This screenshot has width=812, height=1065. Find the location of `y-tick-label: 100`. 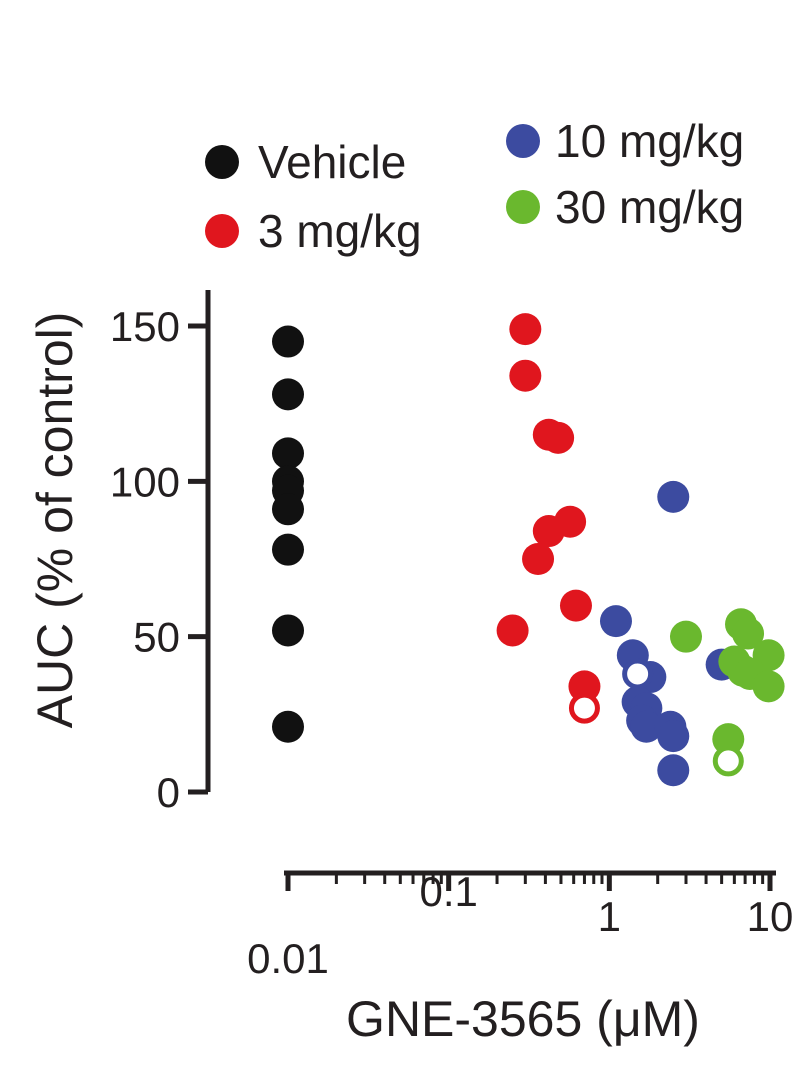

y-tick-label: 100 is located at coordinates (145, 481).